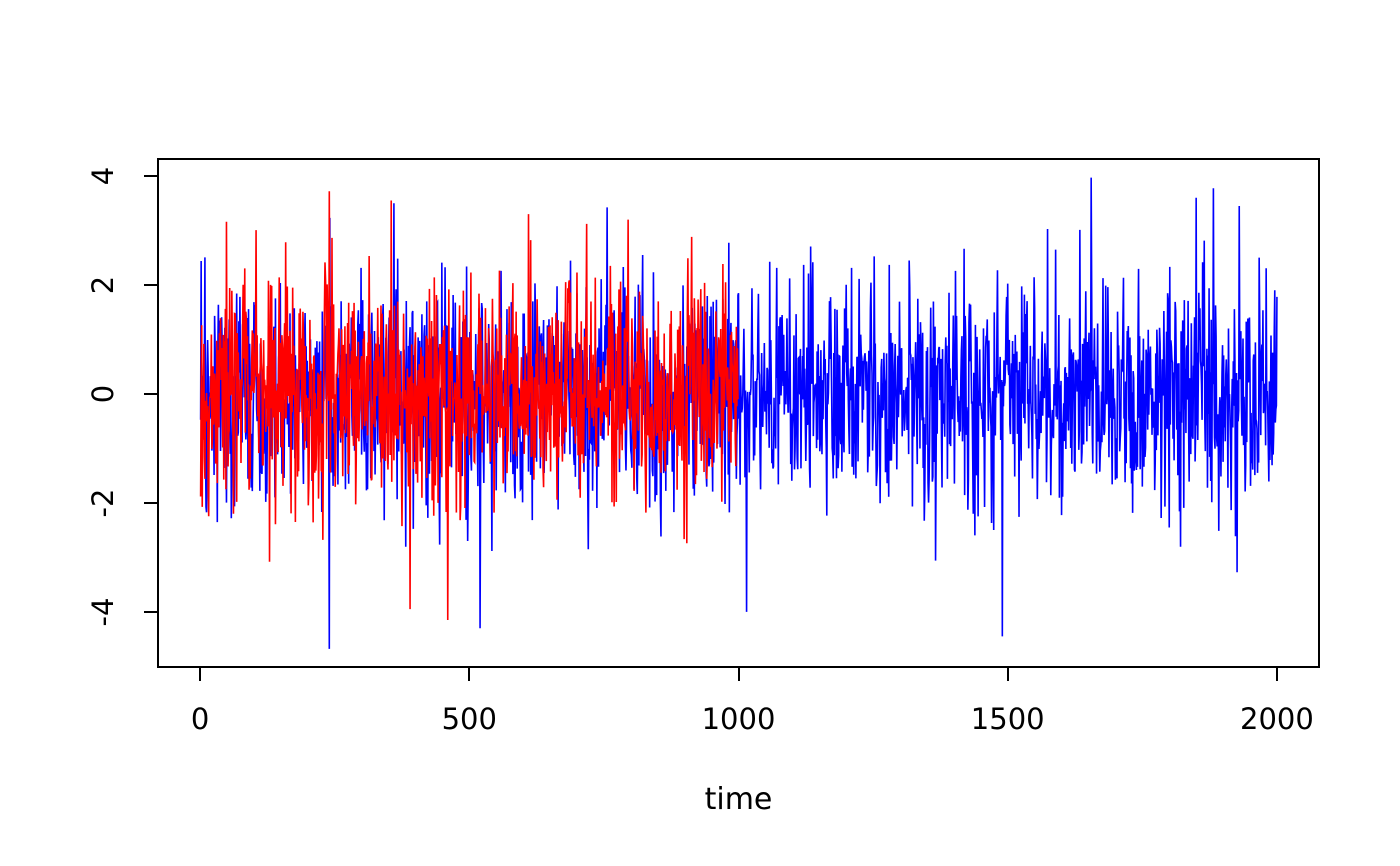  Describe the element at coordinates (738, 799) in the screenshot. I see `x-axis-title: time` at that location.